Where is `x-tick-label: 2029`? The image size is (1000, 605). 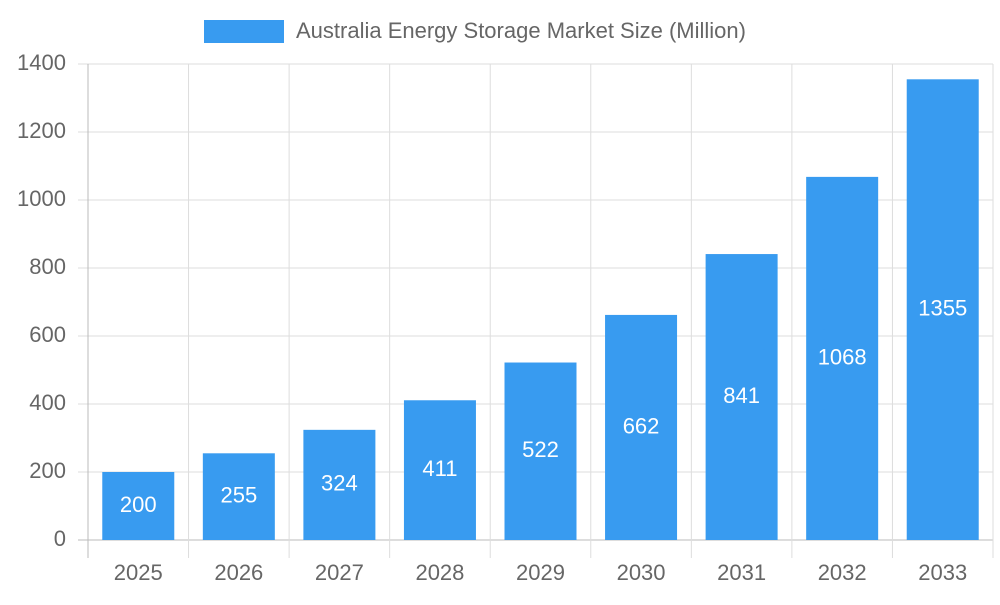 x-tick-label: 2029 is located at coordinates (540, 572).